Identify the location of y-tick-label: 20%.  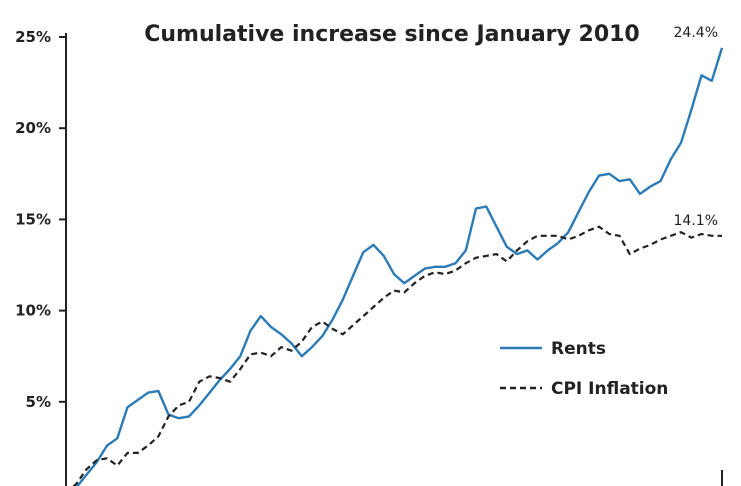
(33, 128).